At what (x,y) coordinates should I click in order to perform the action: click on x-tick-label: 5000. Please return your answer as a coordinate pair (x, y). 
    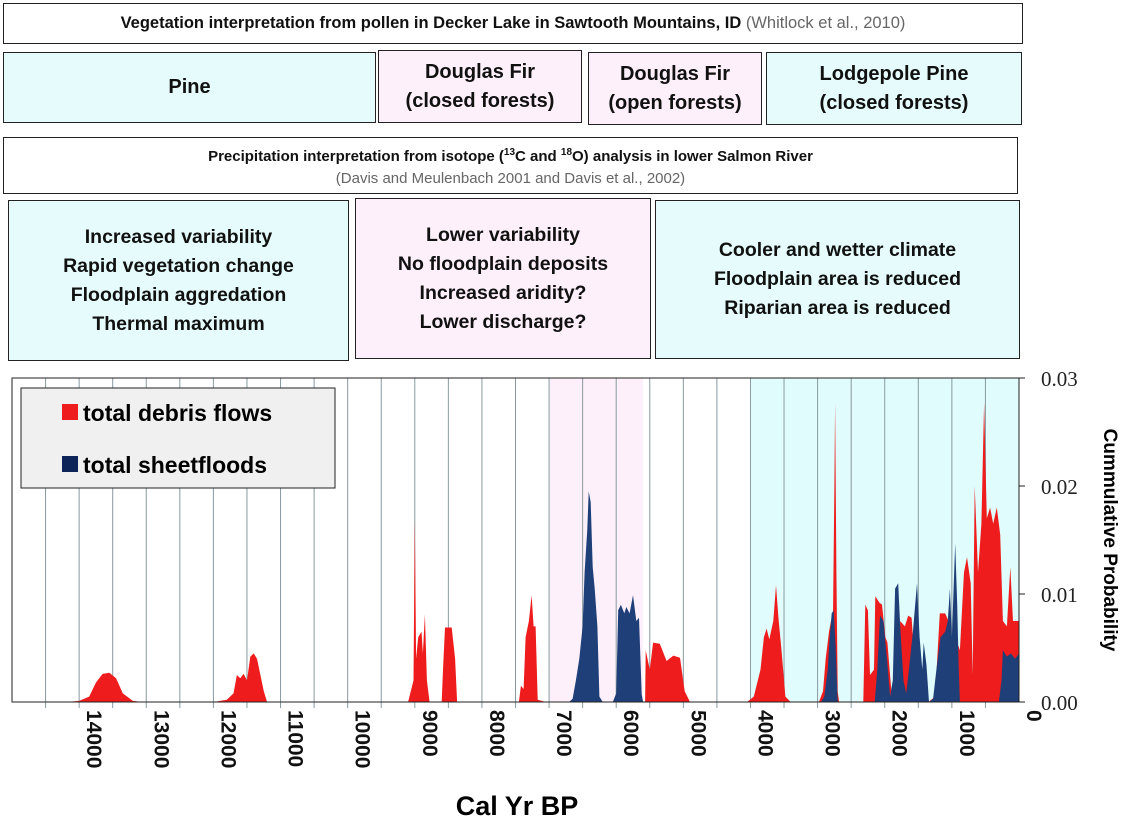
    Looking at the image, I should click on (697, 733).